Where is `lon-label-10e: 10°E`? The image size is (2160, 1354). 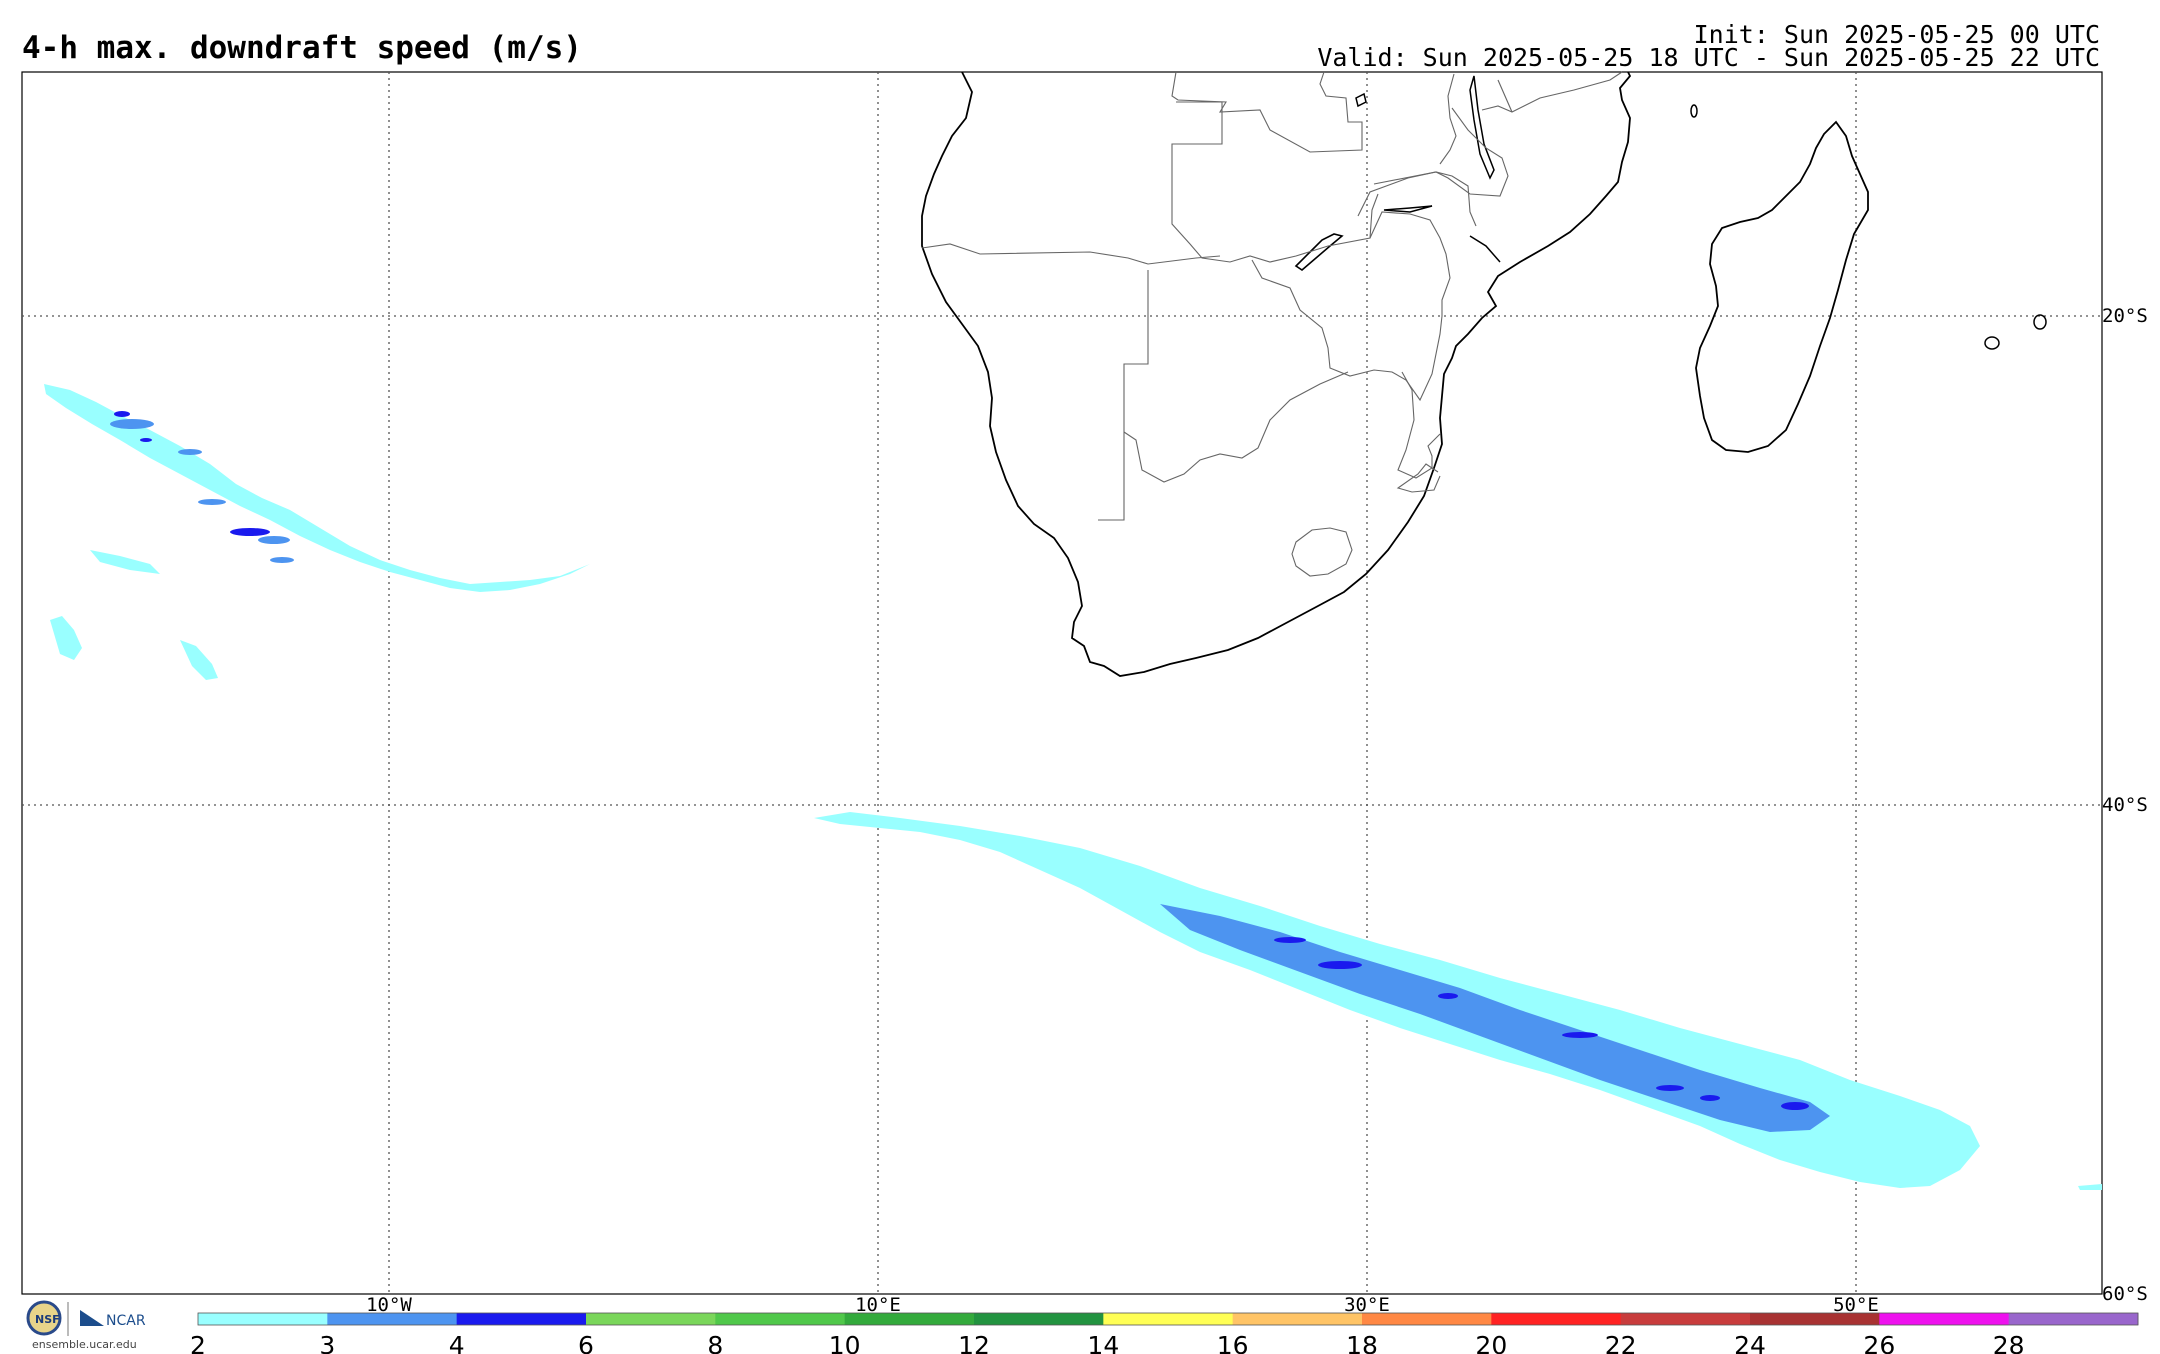
lon-label-10e: 10°E is located at coordinates (878, 1305).